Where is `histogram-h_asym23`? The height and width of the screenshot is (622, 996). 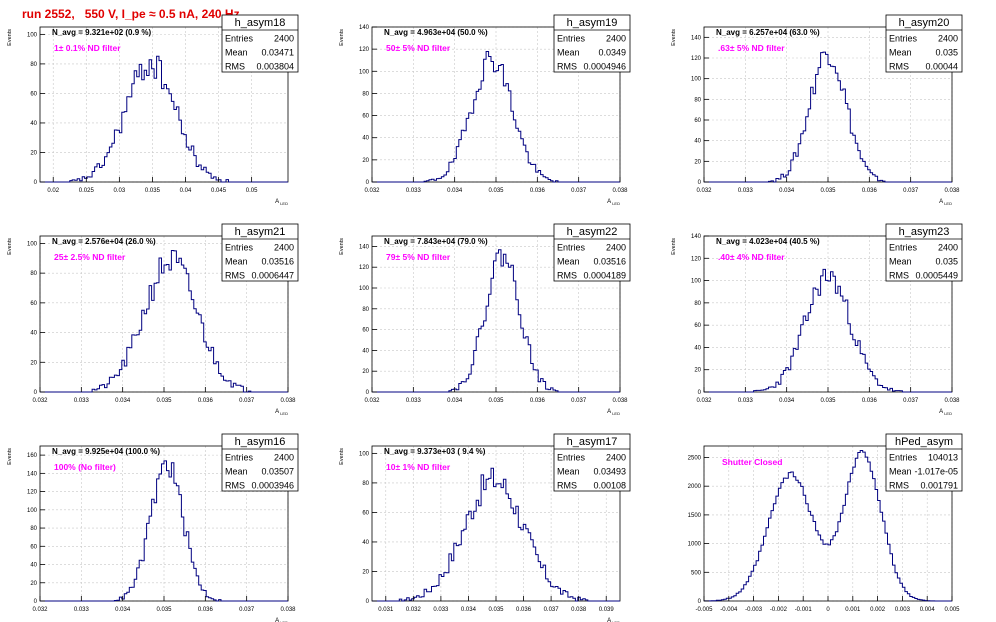 histogram-h_asym23 is located at coordinates (828, 330).